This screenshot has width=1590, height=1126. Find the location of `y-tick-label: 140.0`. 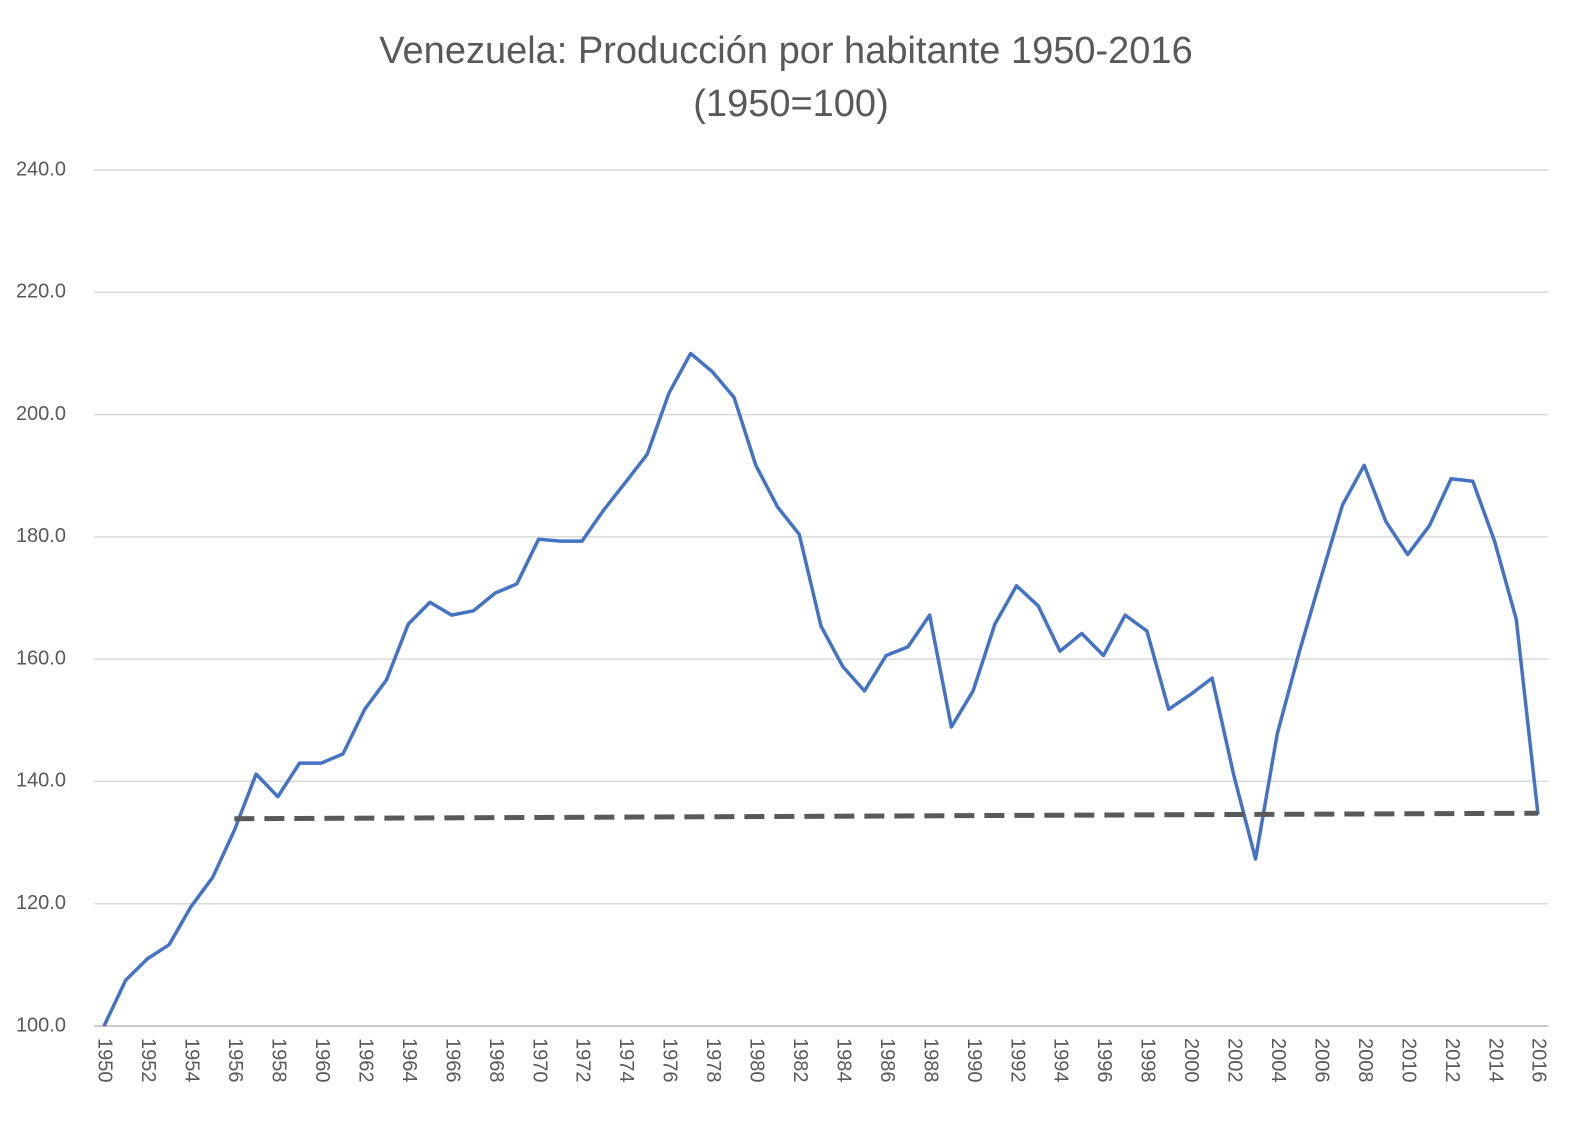

y-tick-label: 140.0 is located at coordinates (41, 781).